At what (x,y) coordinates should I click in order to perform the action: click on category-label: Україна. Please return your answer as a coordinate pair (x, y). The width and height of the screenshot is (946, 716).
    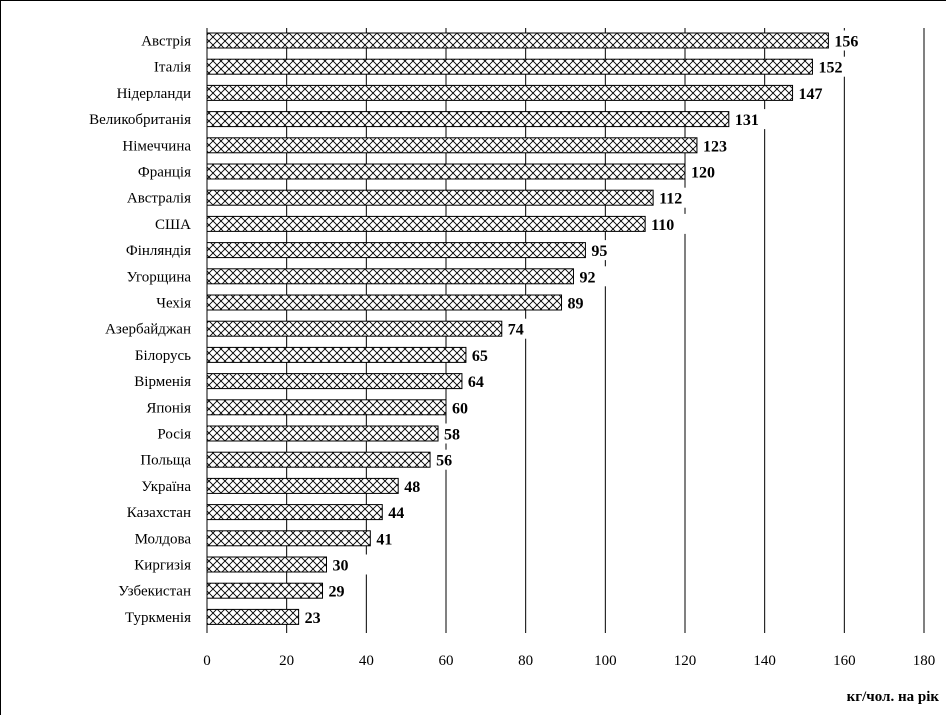
    Looking at the image, I should click on (166, 487).